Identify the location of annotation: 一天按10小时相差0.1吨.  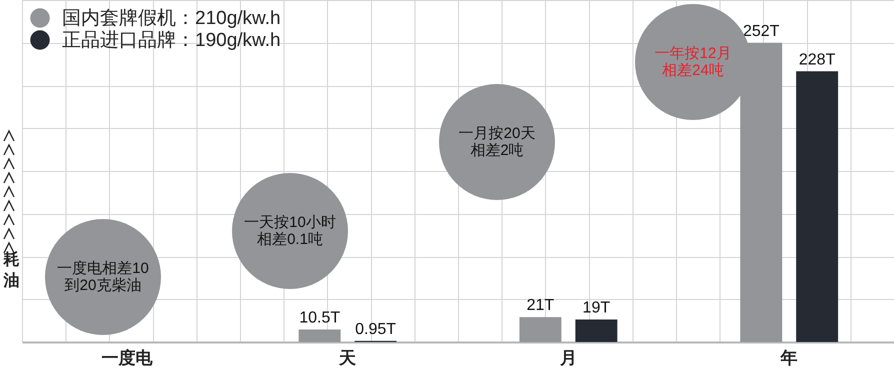
(290, 231).